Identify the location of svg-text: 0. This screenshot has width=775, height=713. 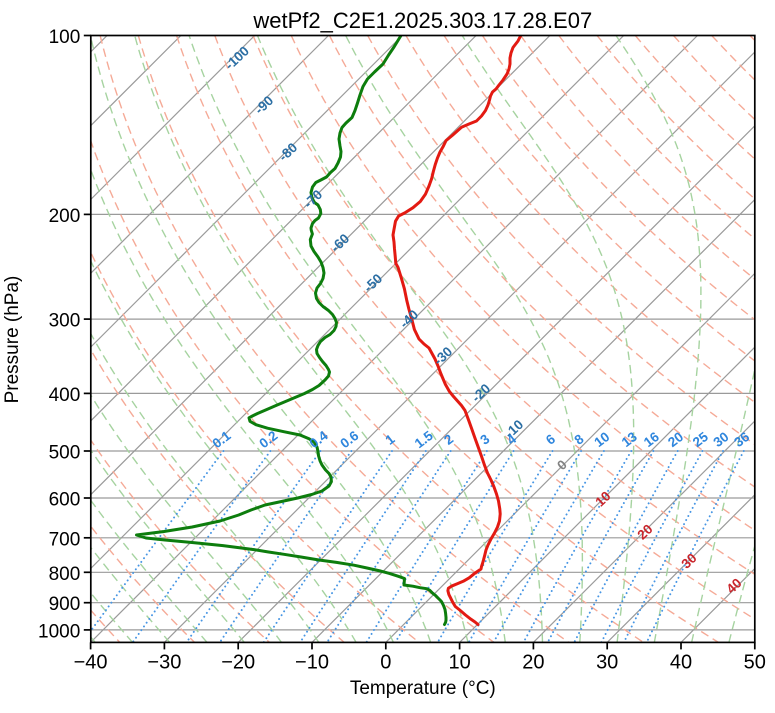
(385, 662).